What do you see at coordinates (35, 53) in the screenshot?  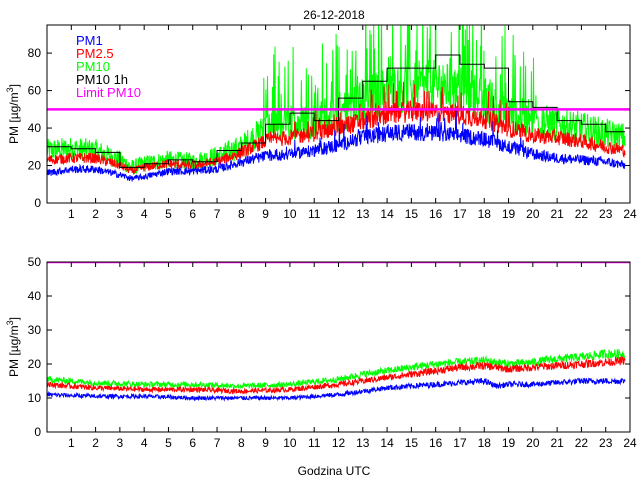 I see `y-tick-label: 80` at bounding box center [35, 53].